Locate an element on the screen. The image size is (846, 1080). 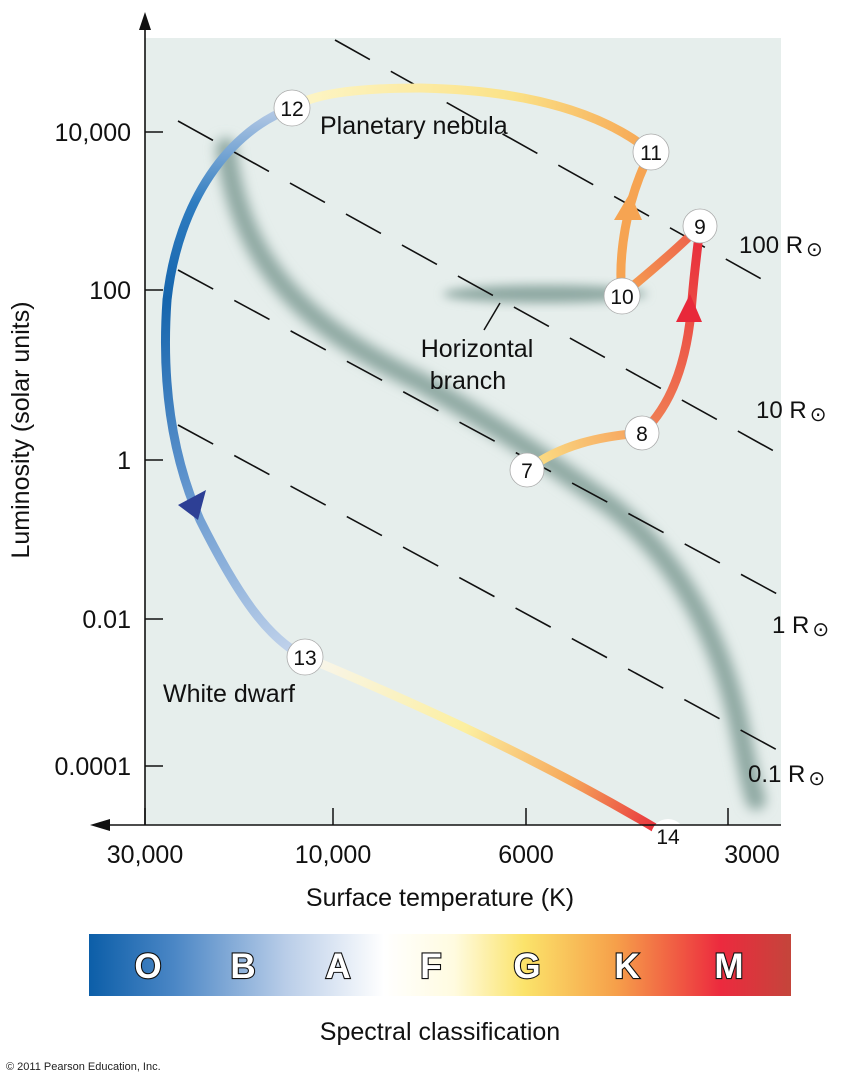
spectral-bar: O B A F G K M is located at coordinates (440, 965).